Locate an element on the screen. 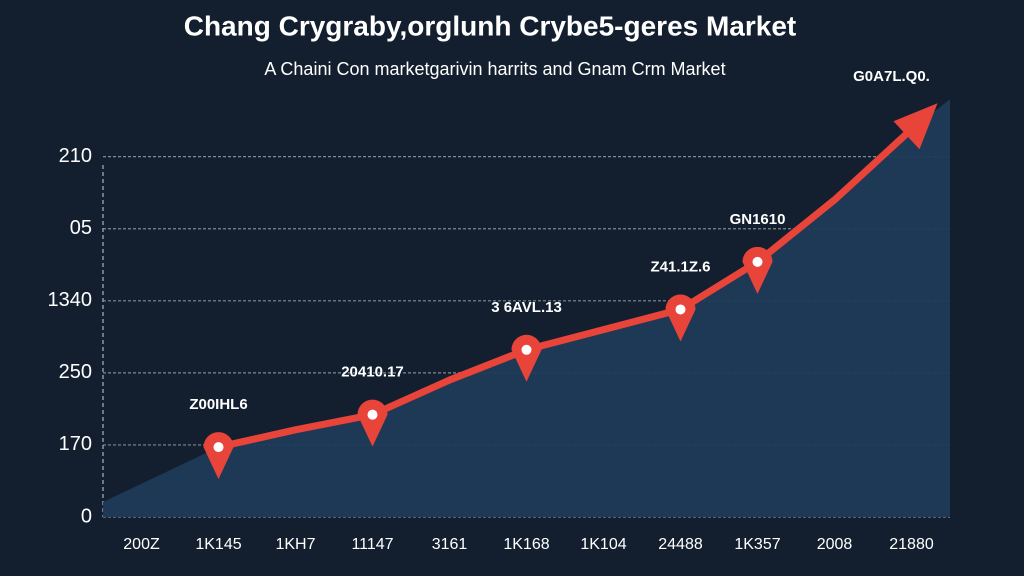 This screenshot has height=576, width=1024. x-tick-label: 11147 is located at coordinates (372, 544).